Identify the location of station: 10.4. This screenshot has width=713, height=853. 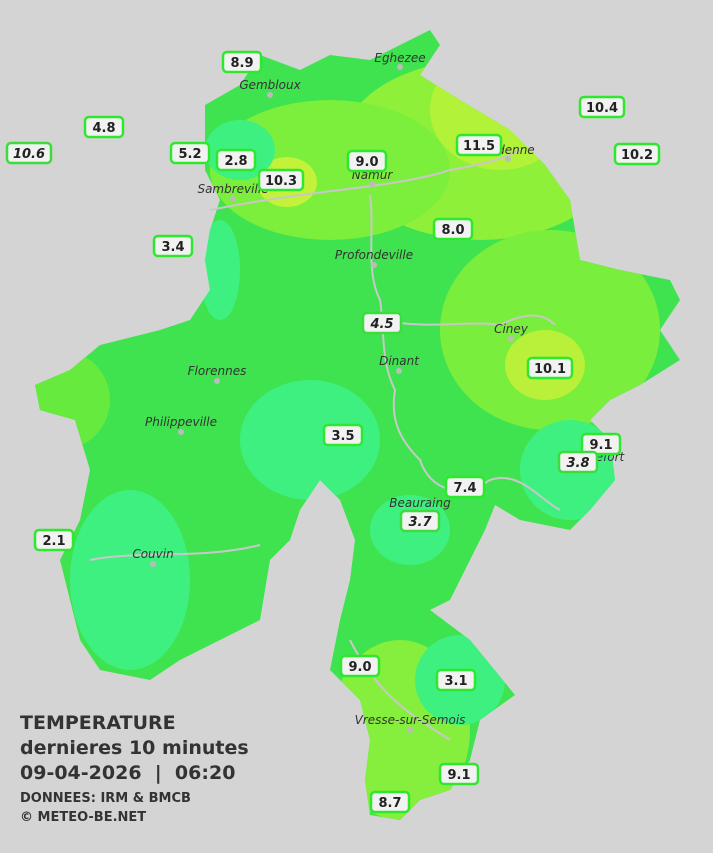
(602, 107).